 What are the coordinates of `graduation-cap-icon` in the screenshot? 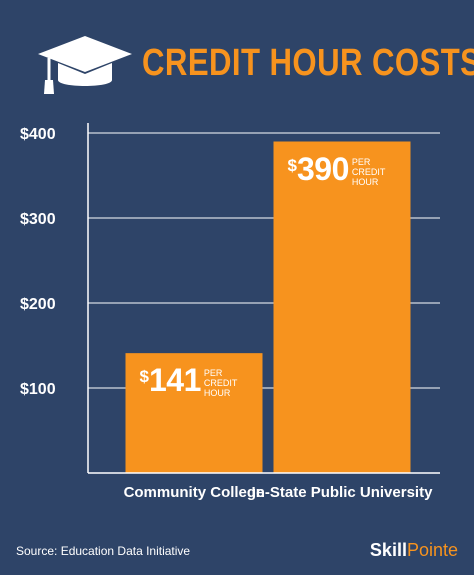 It's located at (85, 65).